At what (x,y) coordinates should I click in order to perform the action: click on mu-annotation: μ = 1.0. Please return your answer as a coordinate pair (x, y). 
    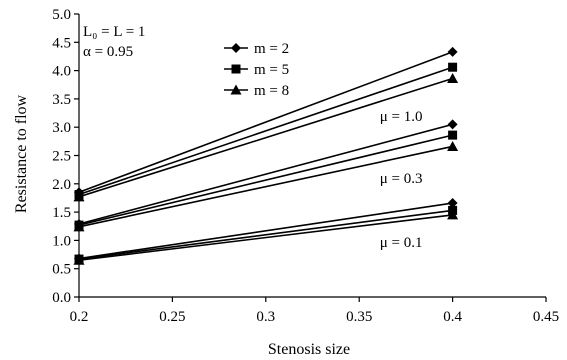
    Looking at the image, I should click on (401, 117).